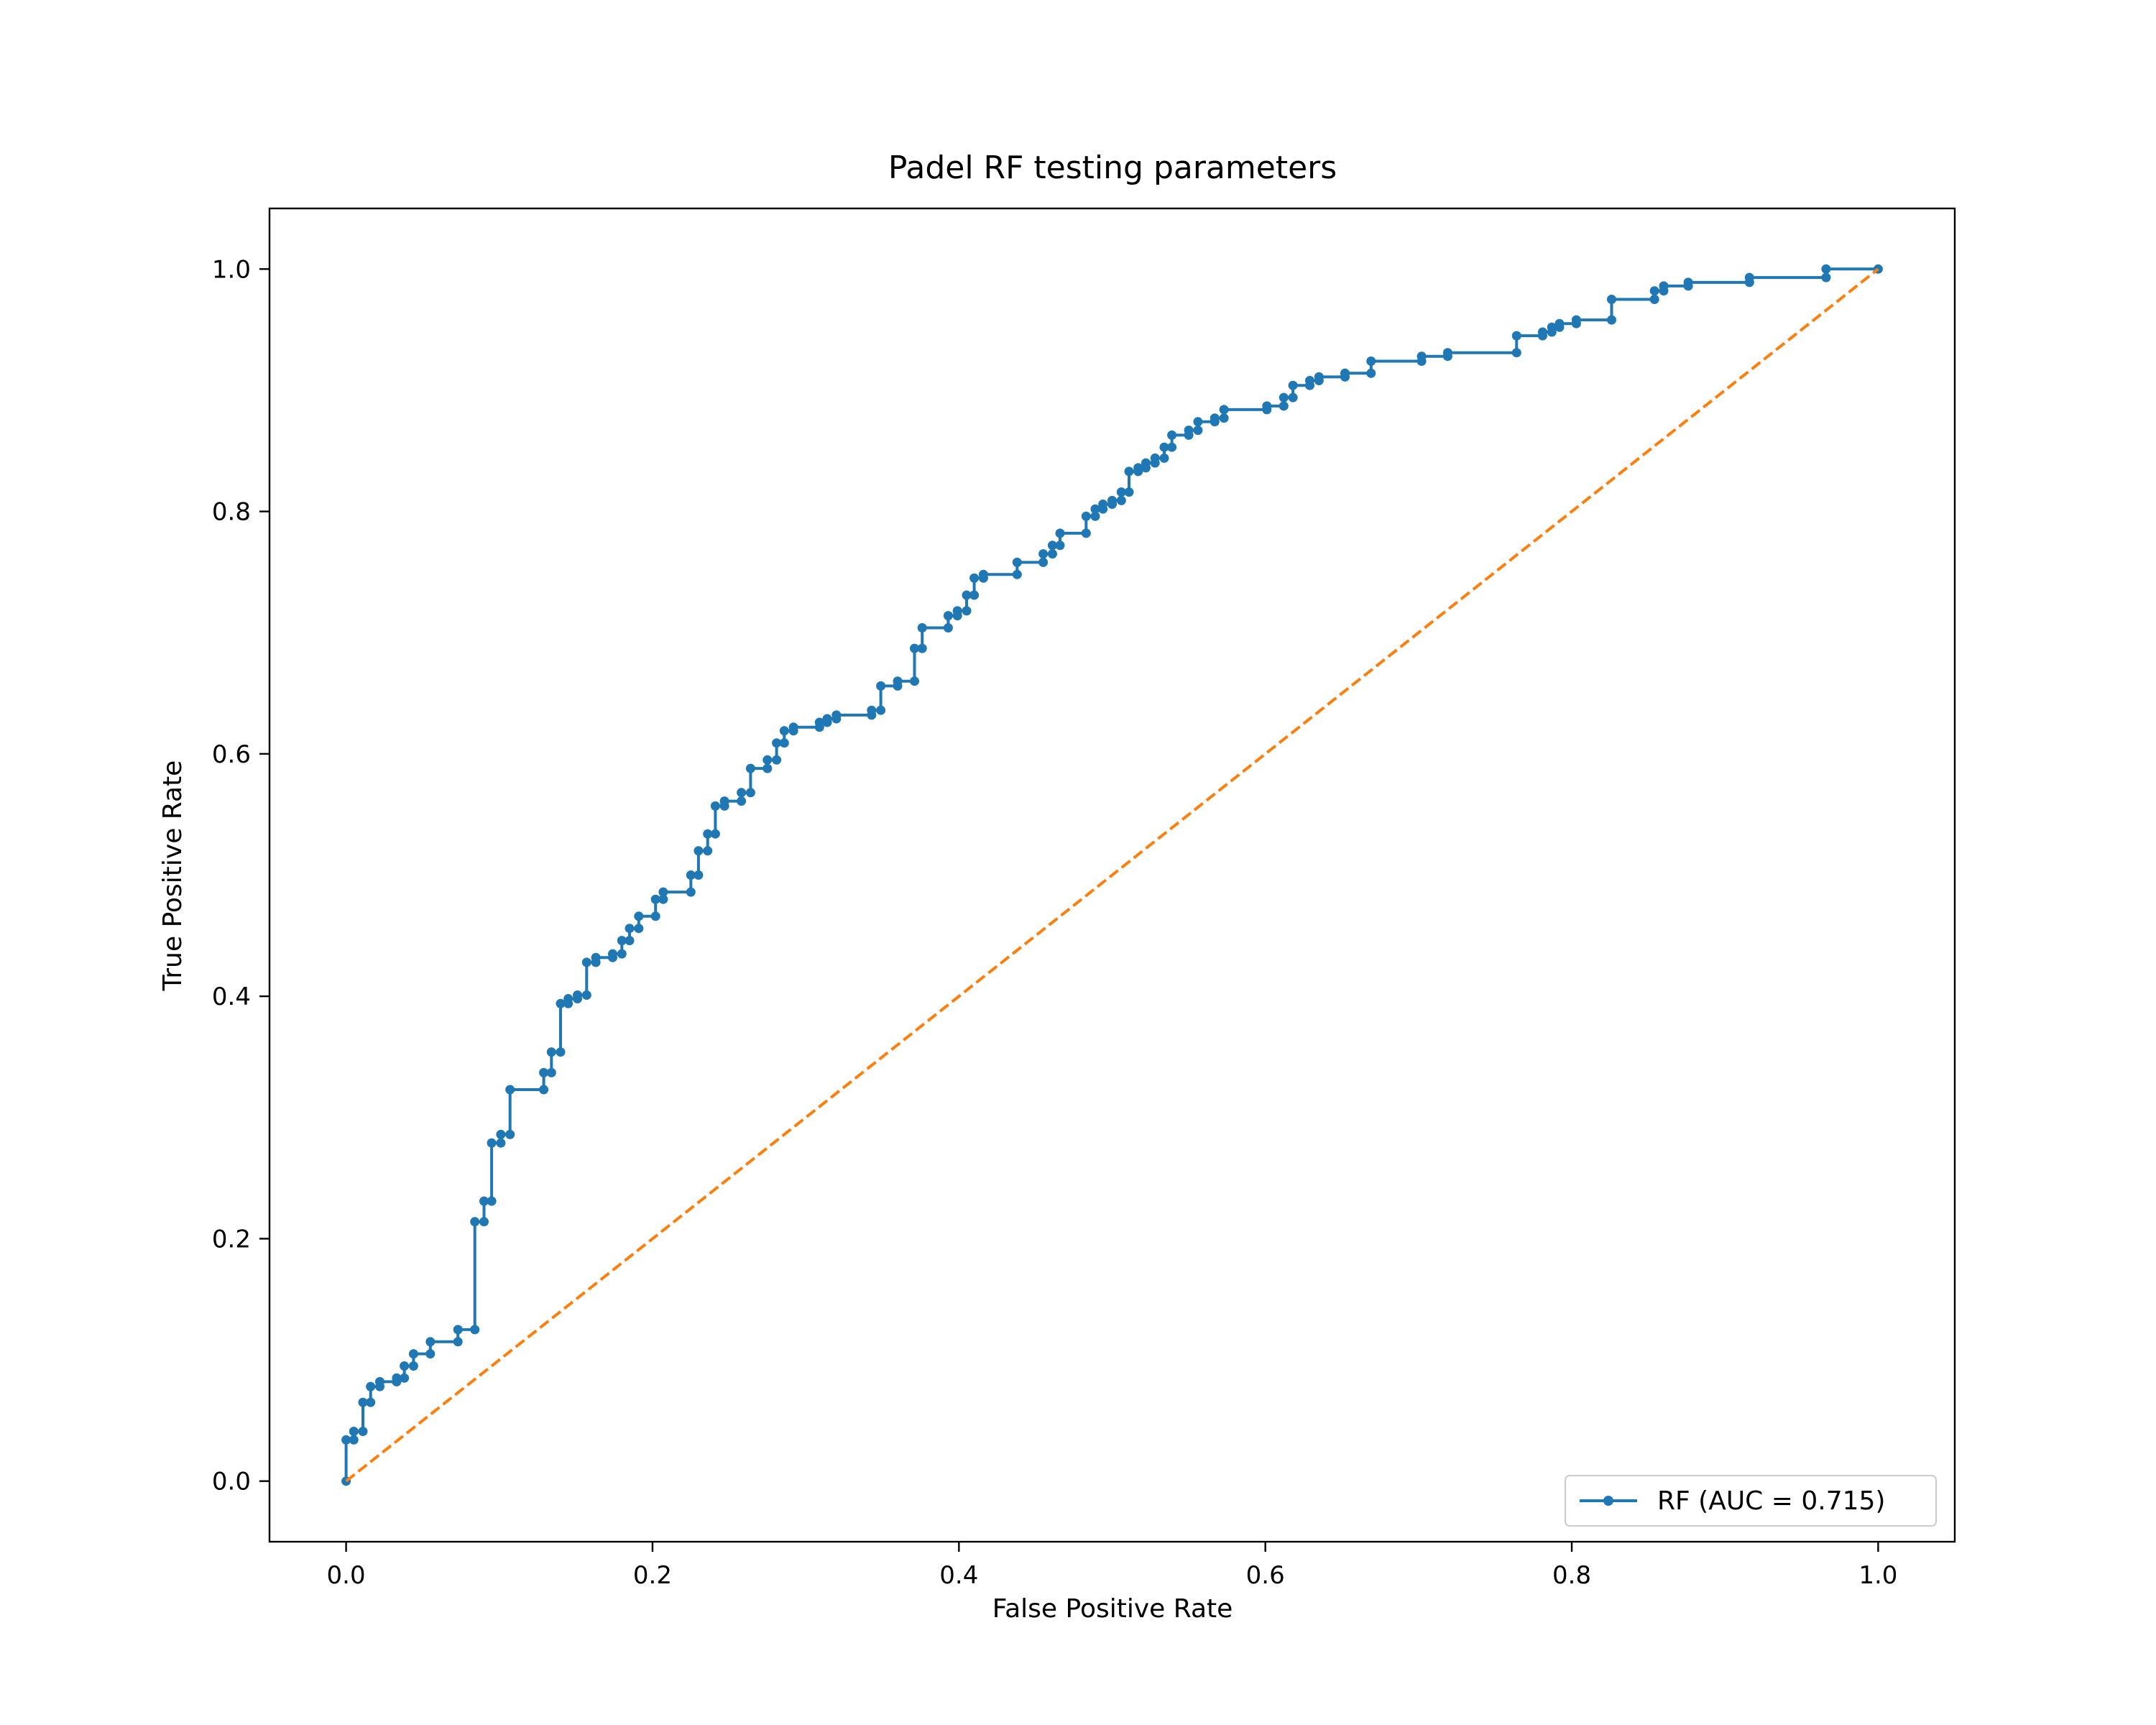  Describe the element at coordinates (232, 754) in the screenshot. I see `y-tick-label: 0.6` at that location.